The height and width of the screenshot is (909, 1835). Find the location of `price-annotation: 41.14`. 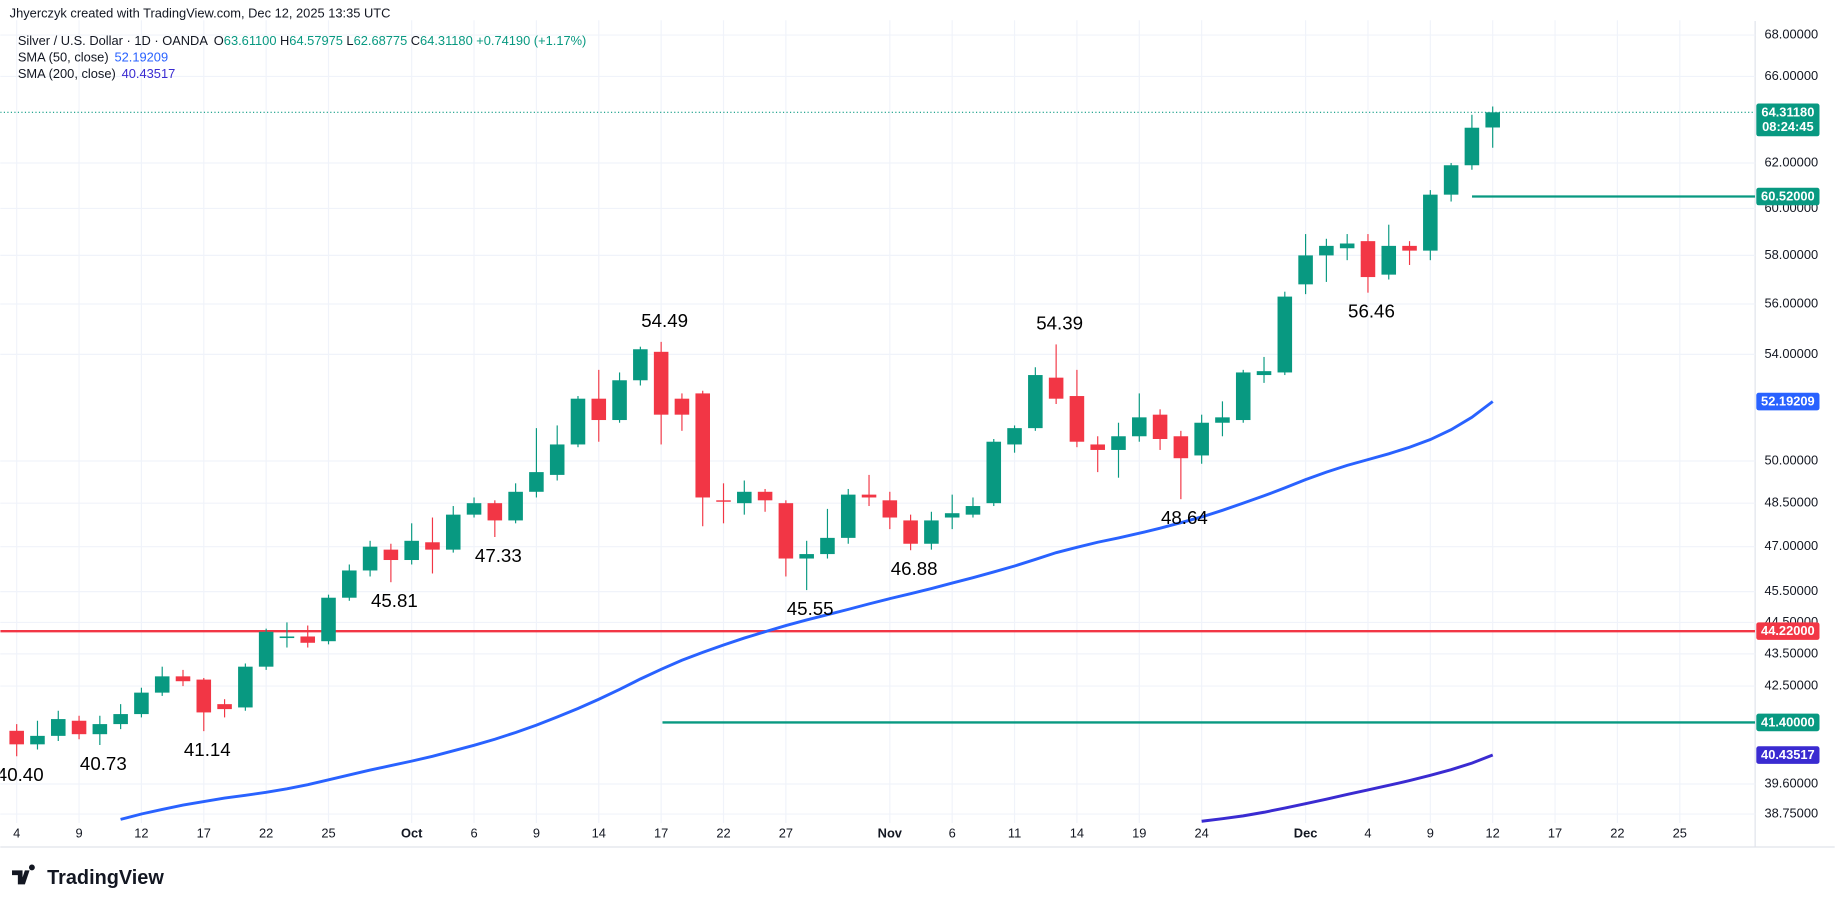

price-annotation: 41.14 is located at coordinates (207, 749).